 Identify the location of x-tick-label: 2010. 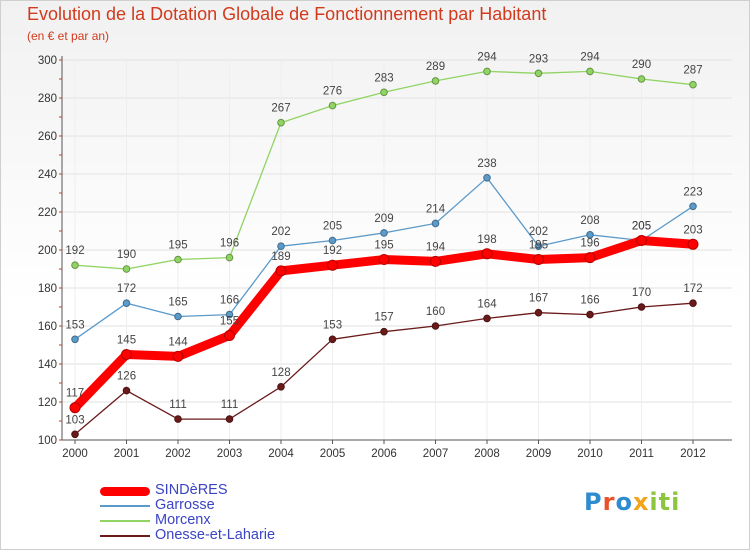
(590, 454).